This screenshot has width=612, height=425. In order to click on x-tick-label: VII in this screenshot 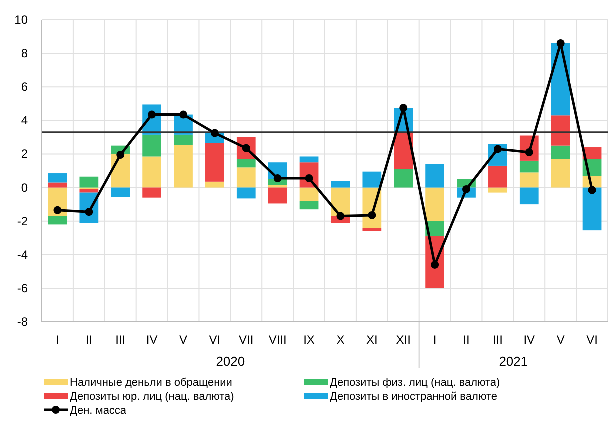, I will do `click(246, 340)`.